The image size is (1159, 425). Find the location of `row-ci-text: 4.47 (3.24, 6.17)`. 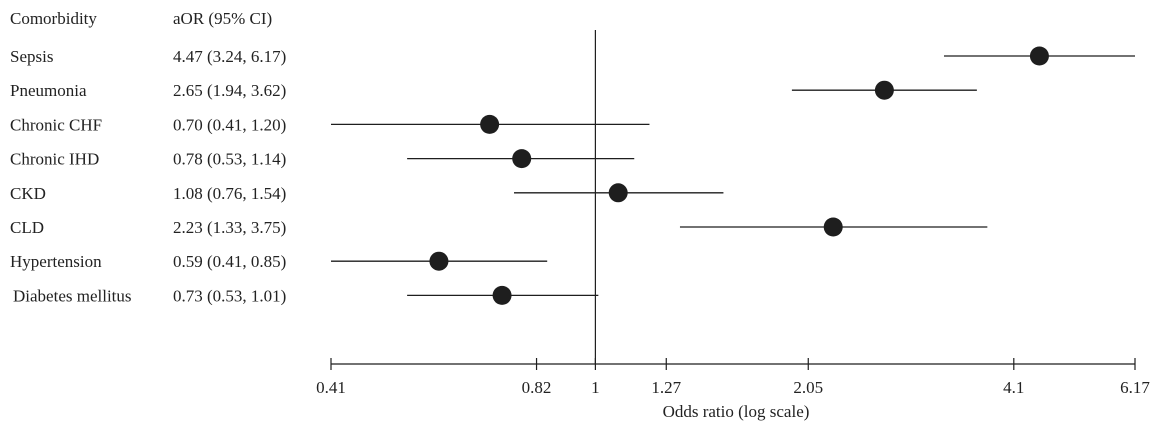

row-ci-text: 4.47 (3.24, 6.17) is located at coordinates (229, 56).